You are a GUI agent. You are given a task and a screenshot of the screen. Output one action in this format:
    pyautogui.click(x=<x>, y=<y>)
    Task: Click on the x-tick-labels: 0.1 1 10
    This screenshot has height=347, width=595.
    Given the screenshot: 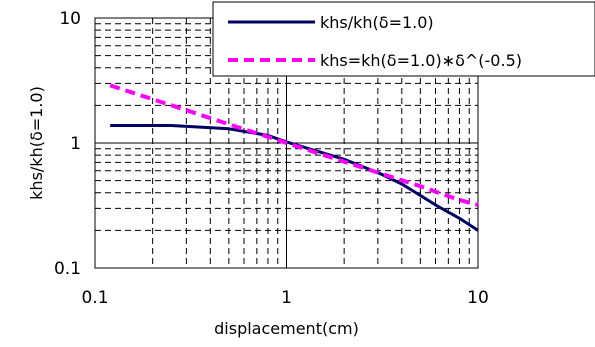 What is the action you would take?
    pyautogui.click(x=284, y=298)
    